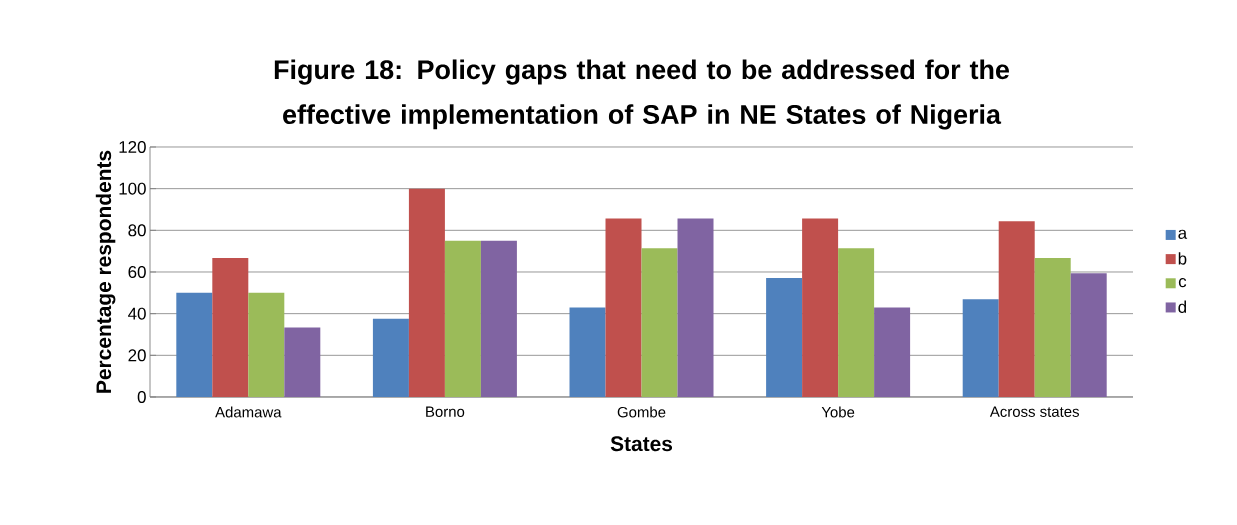 The height and width of the screenshot is (525, 1237). What do you see at coordinates (1182, 307) in the screenshot?
I see `legend-label: d` at bounding box center [1182, 307].